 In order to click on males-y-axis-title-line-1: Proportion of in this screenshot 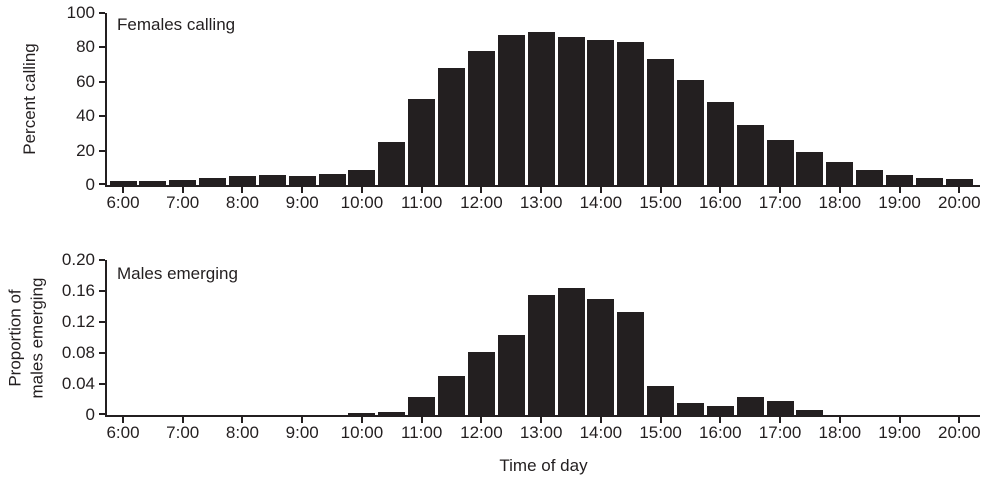, I will do `click(15, 337)`.